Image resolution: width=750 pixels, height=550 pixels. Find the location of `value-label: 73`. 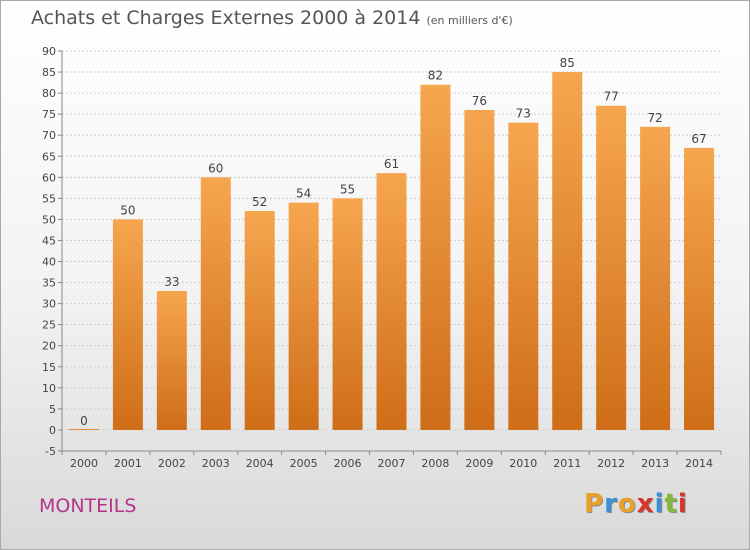

value-label: 73 is located at coordinates (523, 114).